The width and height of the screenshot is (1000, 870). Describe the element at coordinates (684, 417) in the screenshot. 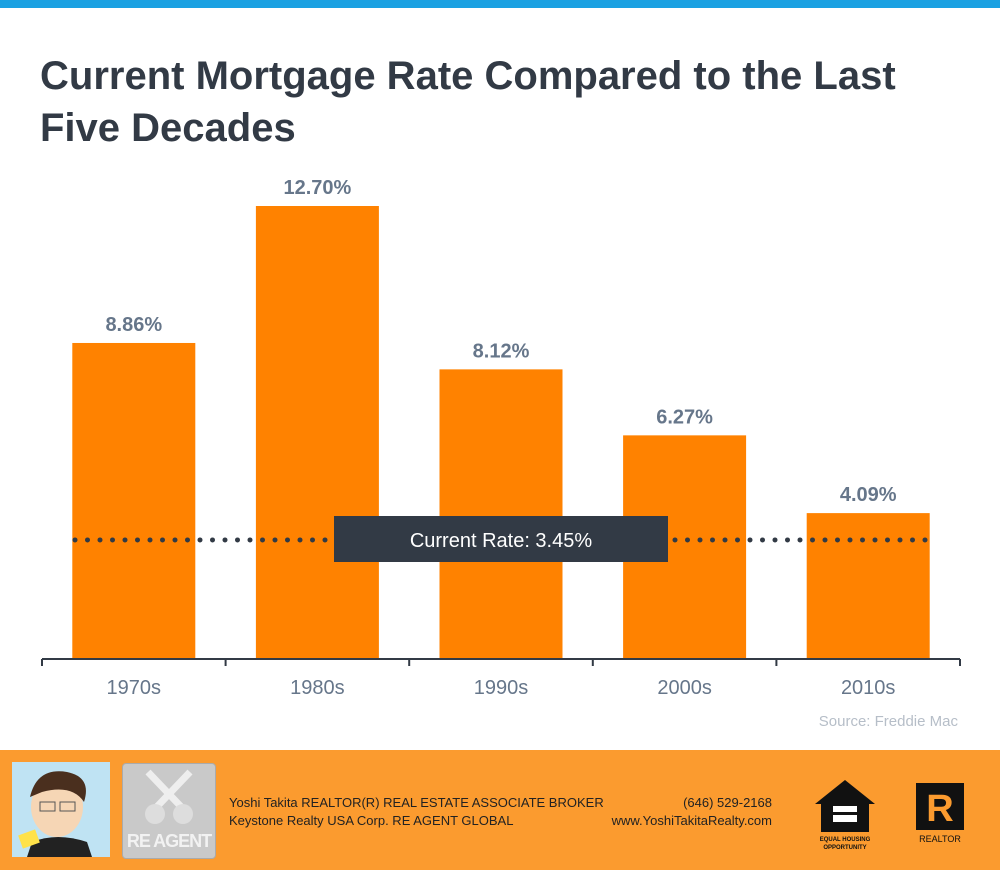

I see `data-label: 6.27%` at that location.